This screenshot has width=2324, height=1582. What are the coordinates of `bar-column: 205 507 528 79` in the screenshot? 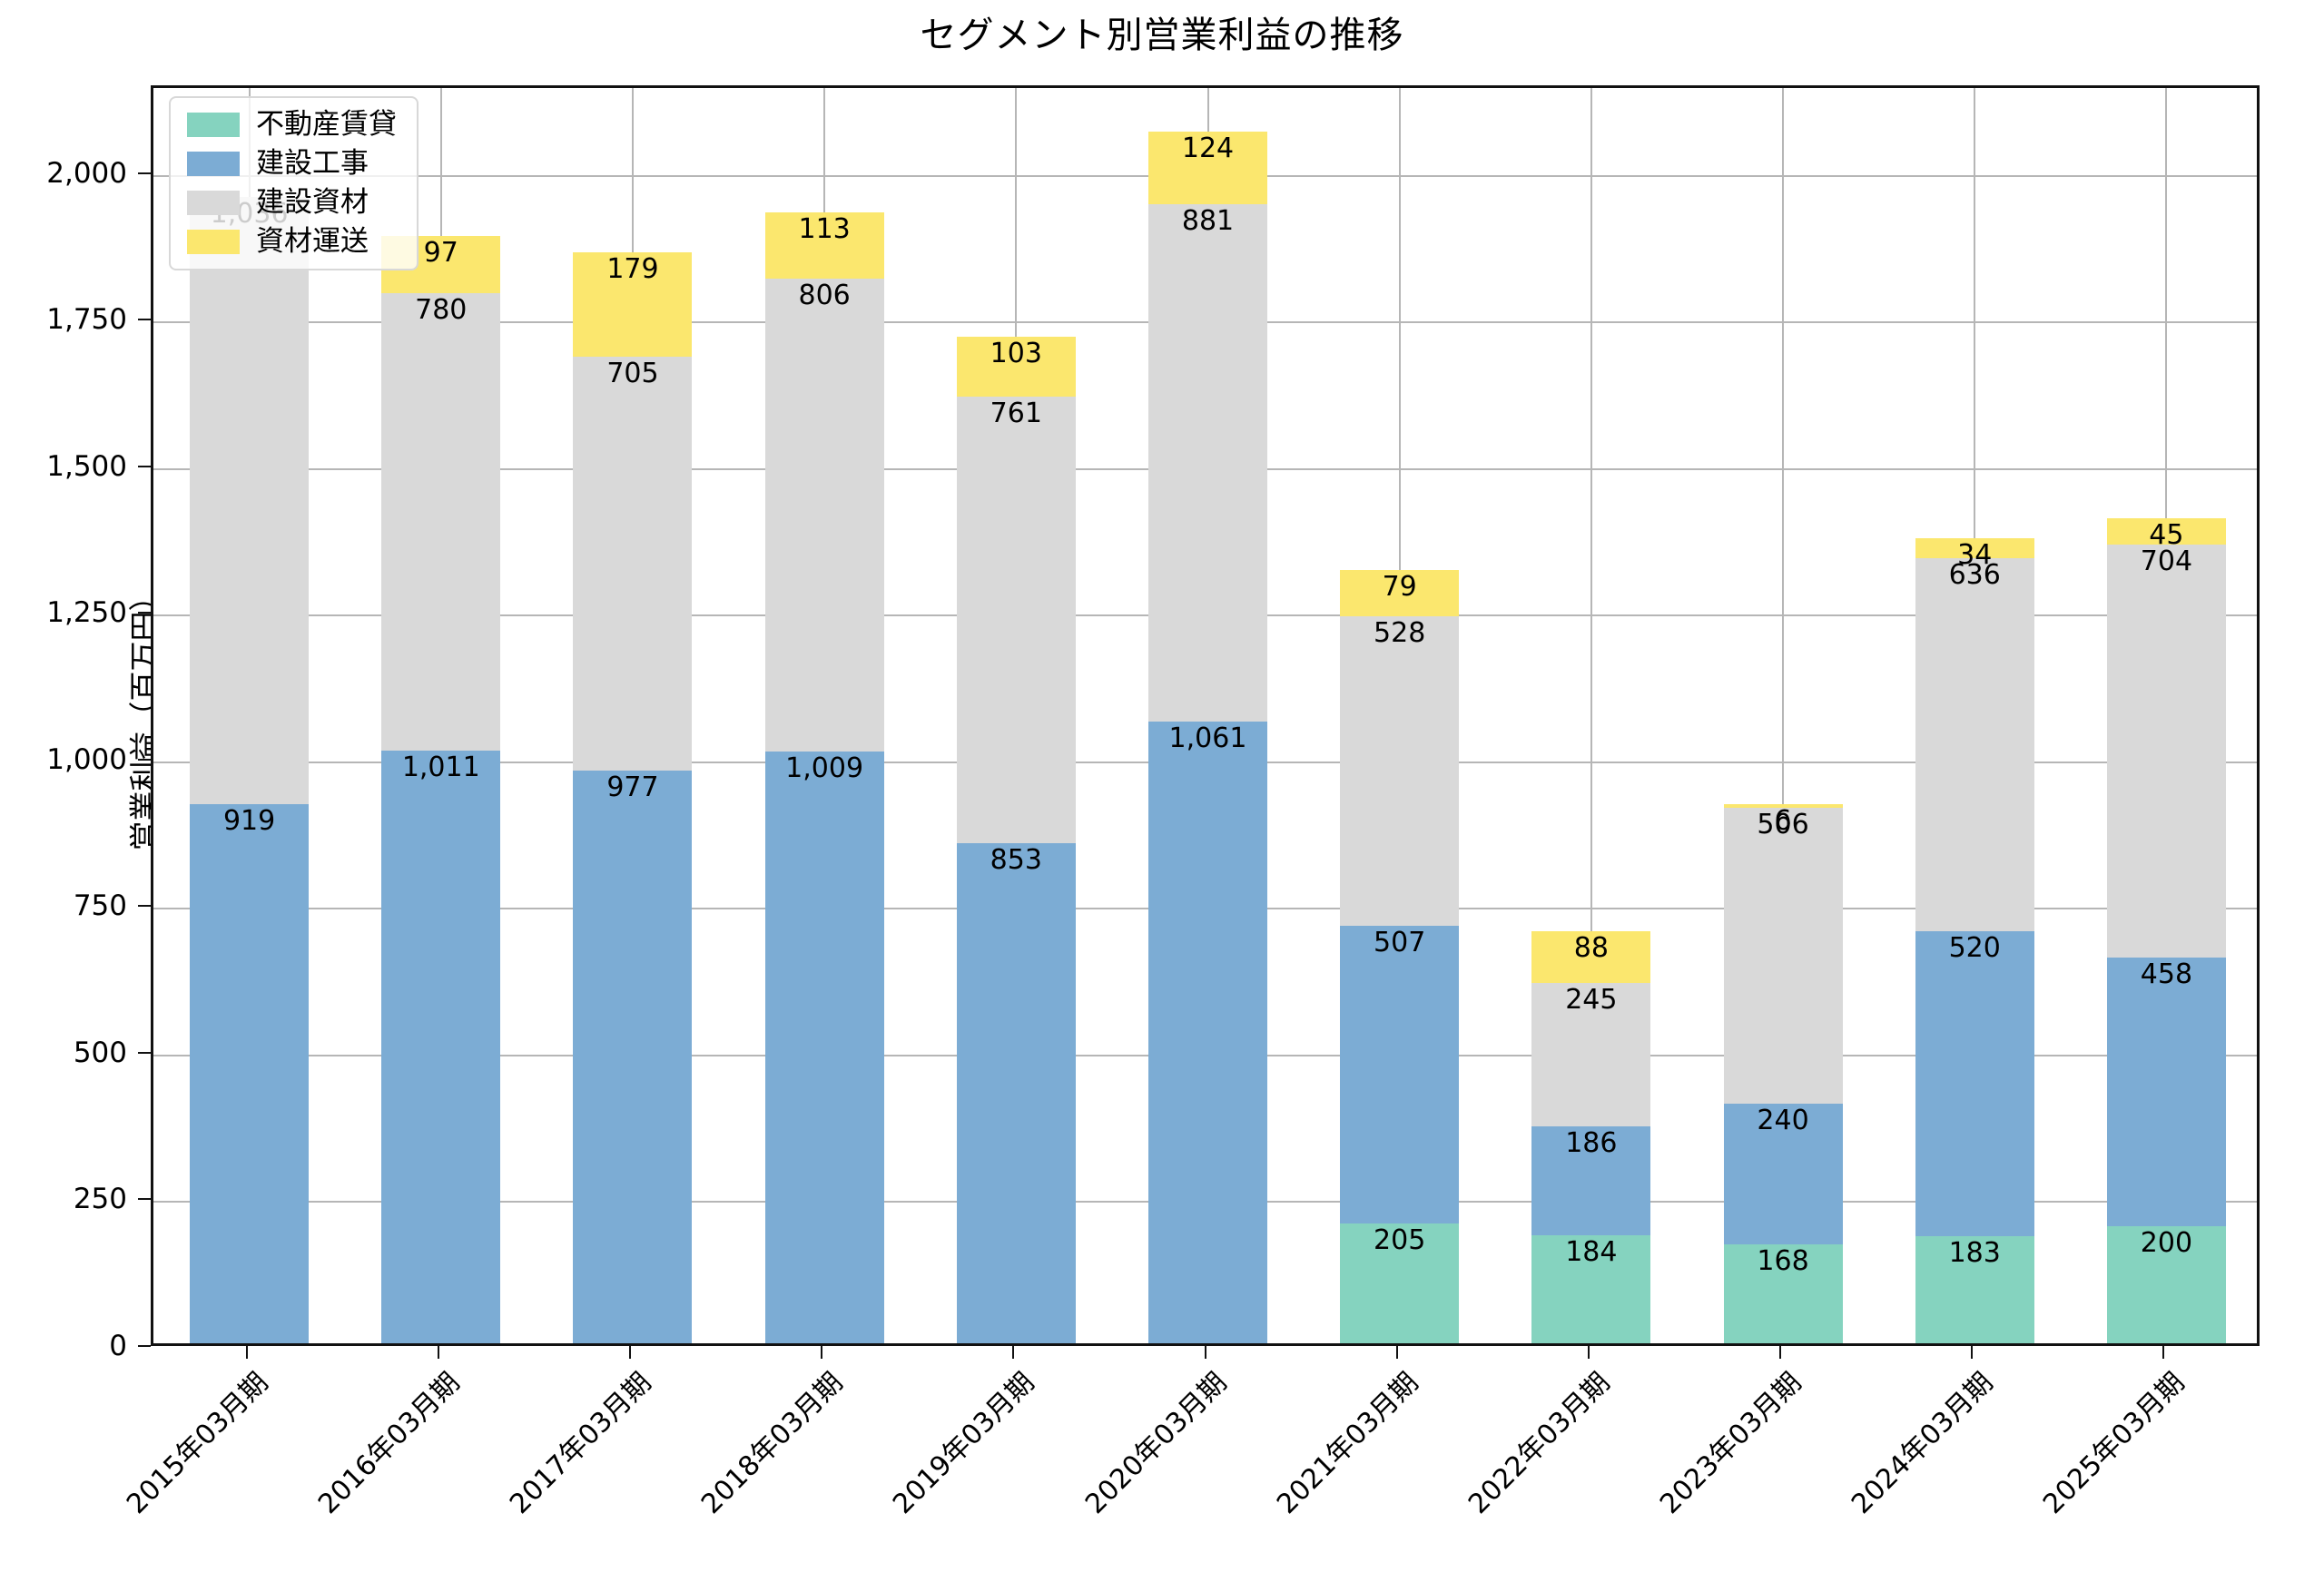 It's located at (1400, 713).